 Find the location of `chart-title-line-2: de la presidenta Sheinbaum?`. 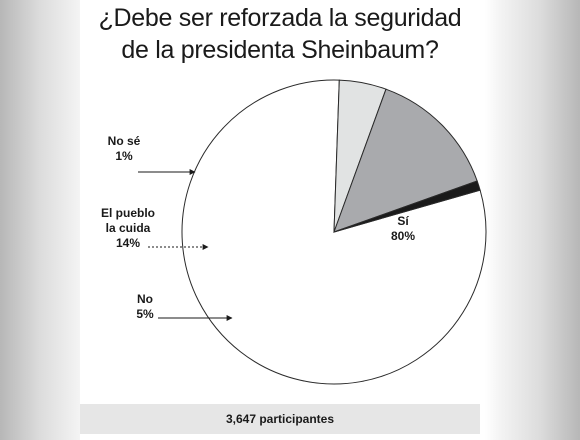

chart-title-line-2: de la presidenta Sheinbaum? is located at coordinates (280, 50).